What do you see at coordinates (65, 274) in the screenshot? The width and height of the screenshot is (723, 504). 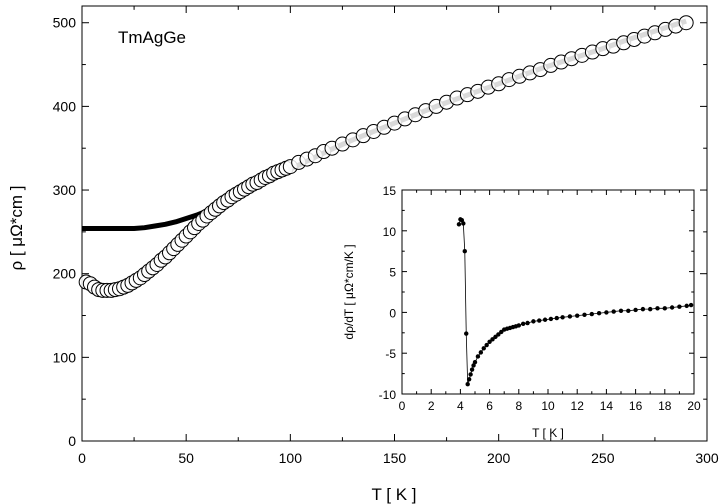 I see `main-y-tick-label: 200` at bounding box center [65, 274].